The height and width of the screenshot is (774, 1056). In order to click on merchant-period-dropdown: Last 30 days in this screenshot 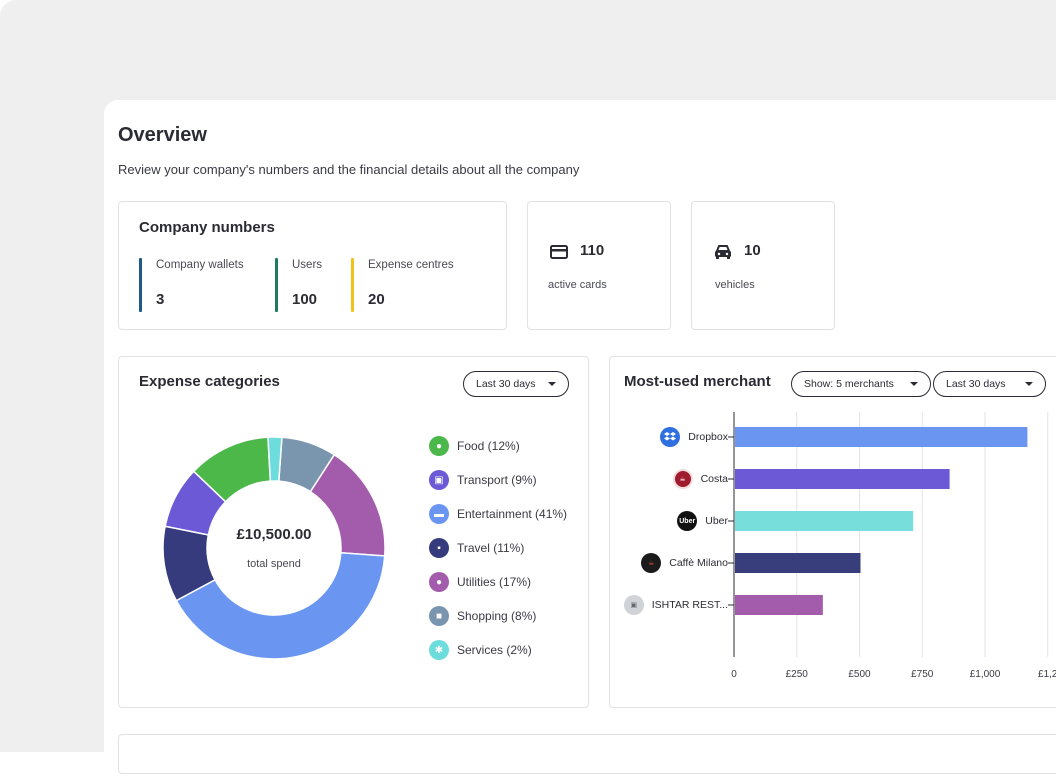, I will do `click(989, 384)`.